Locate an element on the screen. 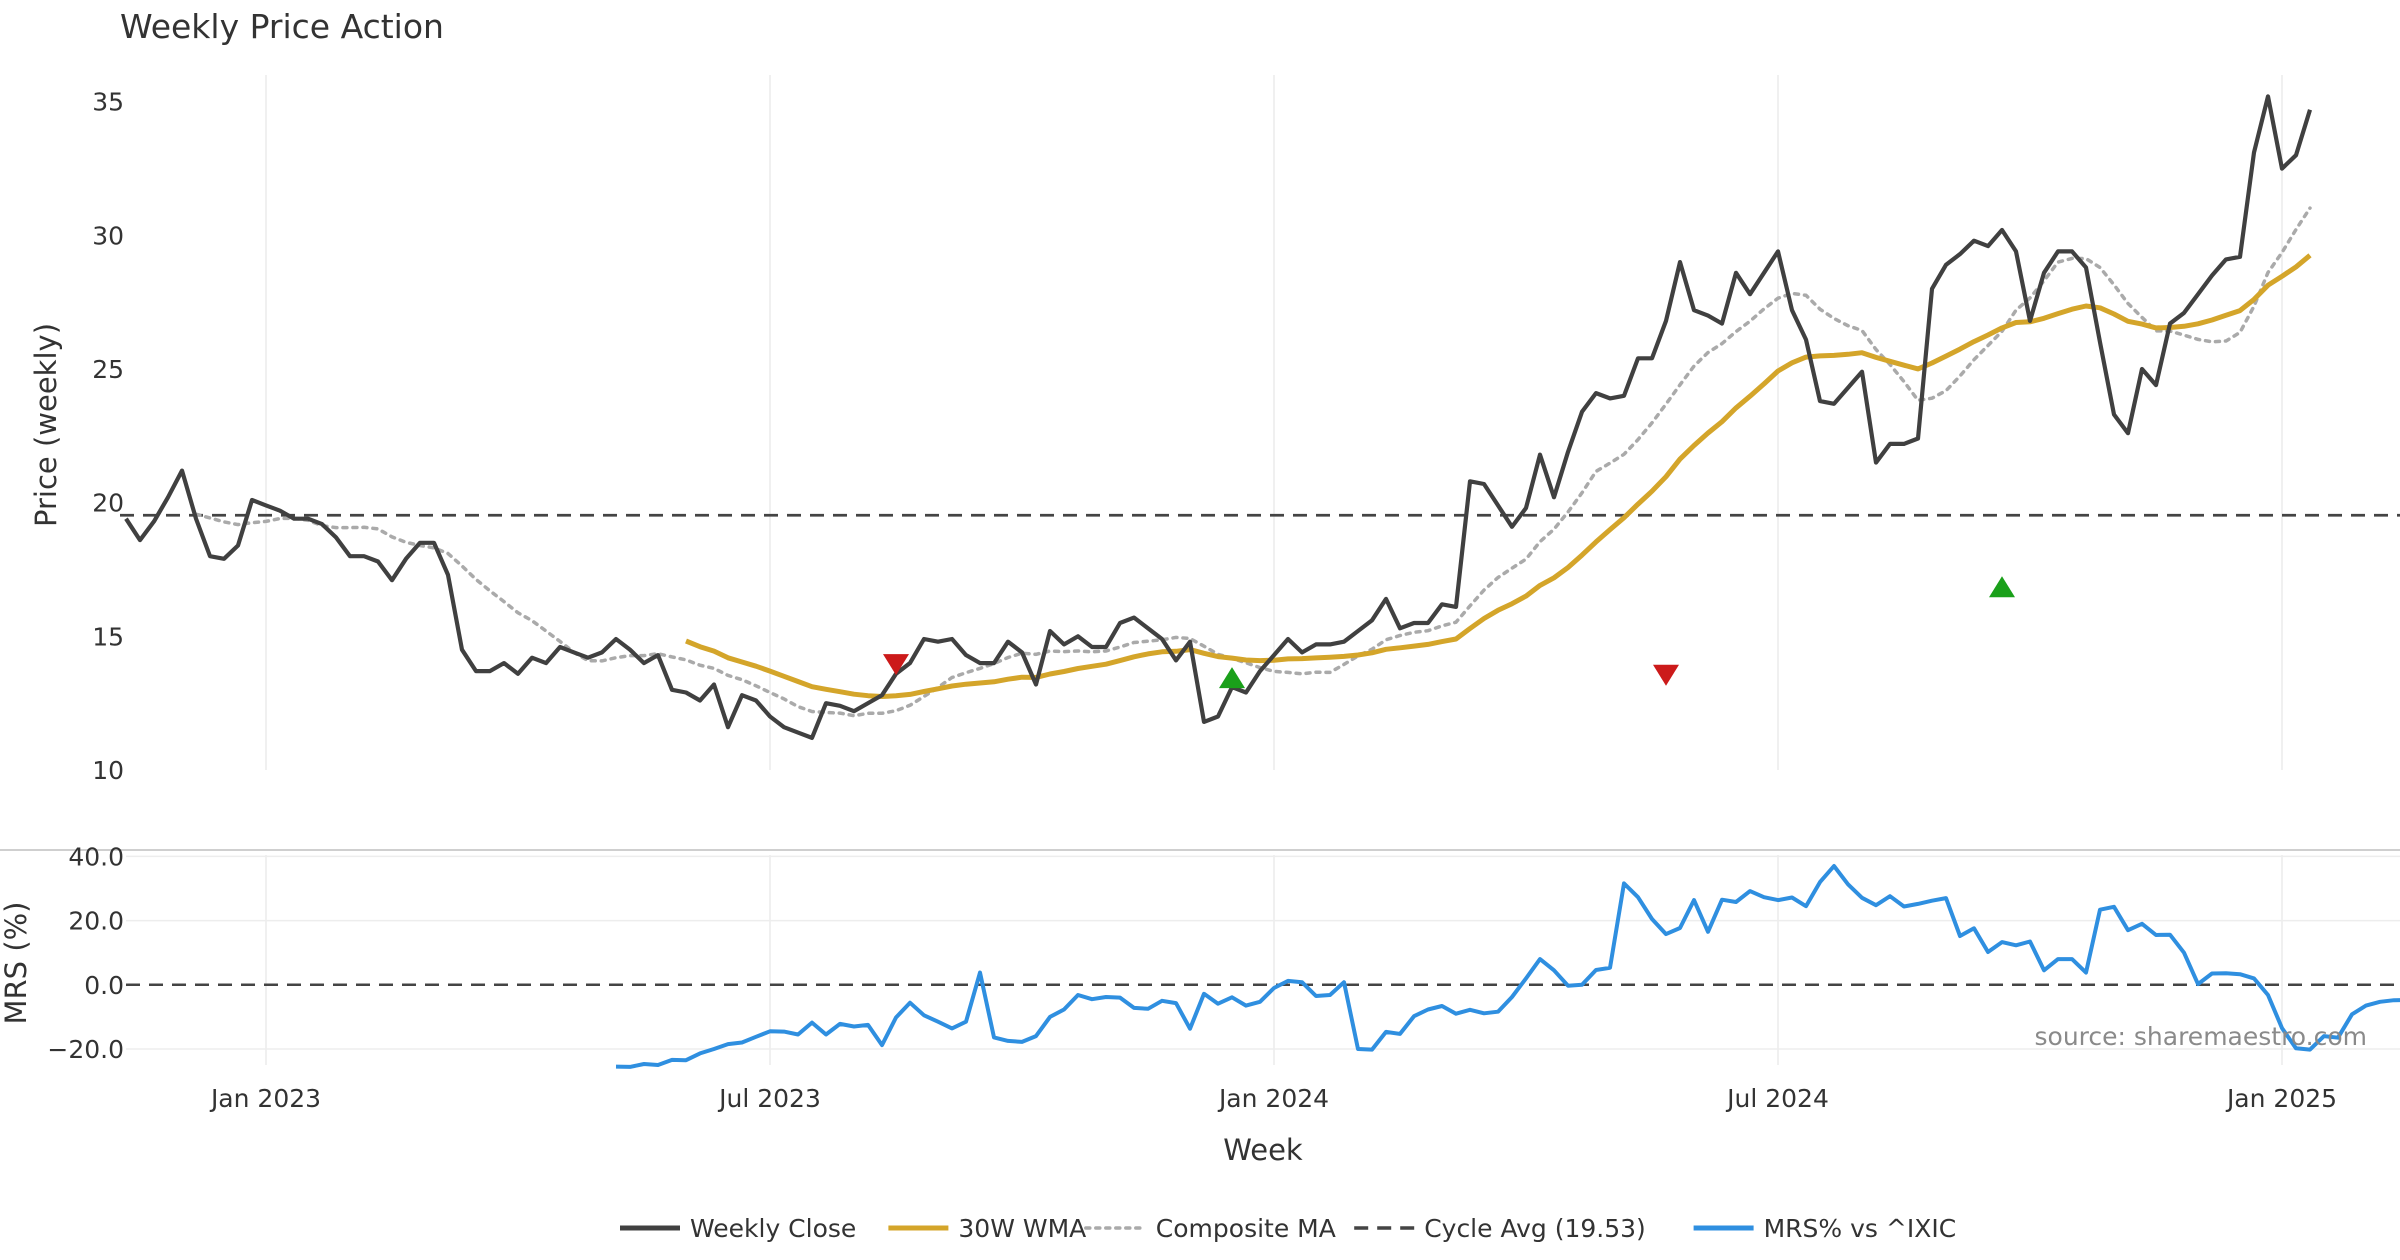 This screenshot has height=1260, width=2400. mrs-y-tick-label: −20.0 is located at coordinates (85, 1049).